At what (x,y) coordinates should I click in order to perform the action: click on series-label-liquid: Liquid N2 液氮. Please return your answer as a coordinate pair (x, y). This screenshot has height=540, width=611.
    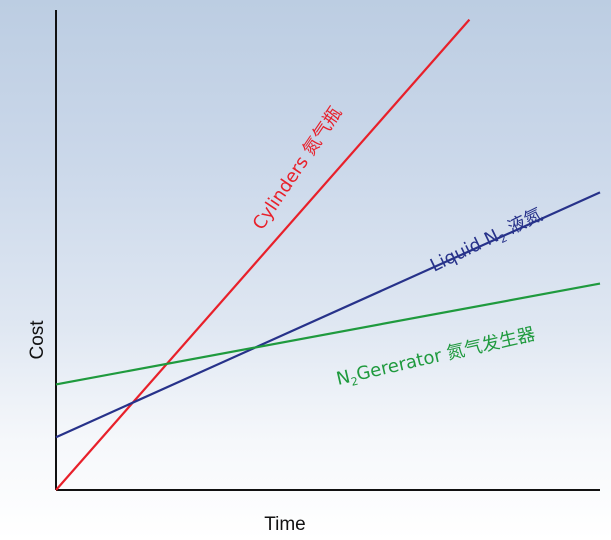
    Looking at the image, I should click on (487, 241).